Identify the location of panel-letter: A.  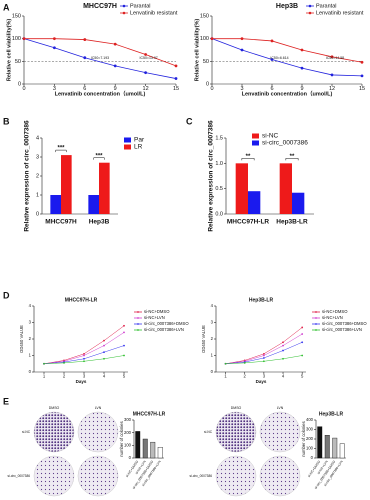
(6, 7).